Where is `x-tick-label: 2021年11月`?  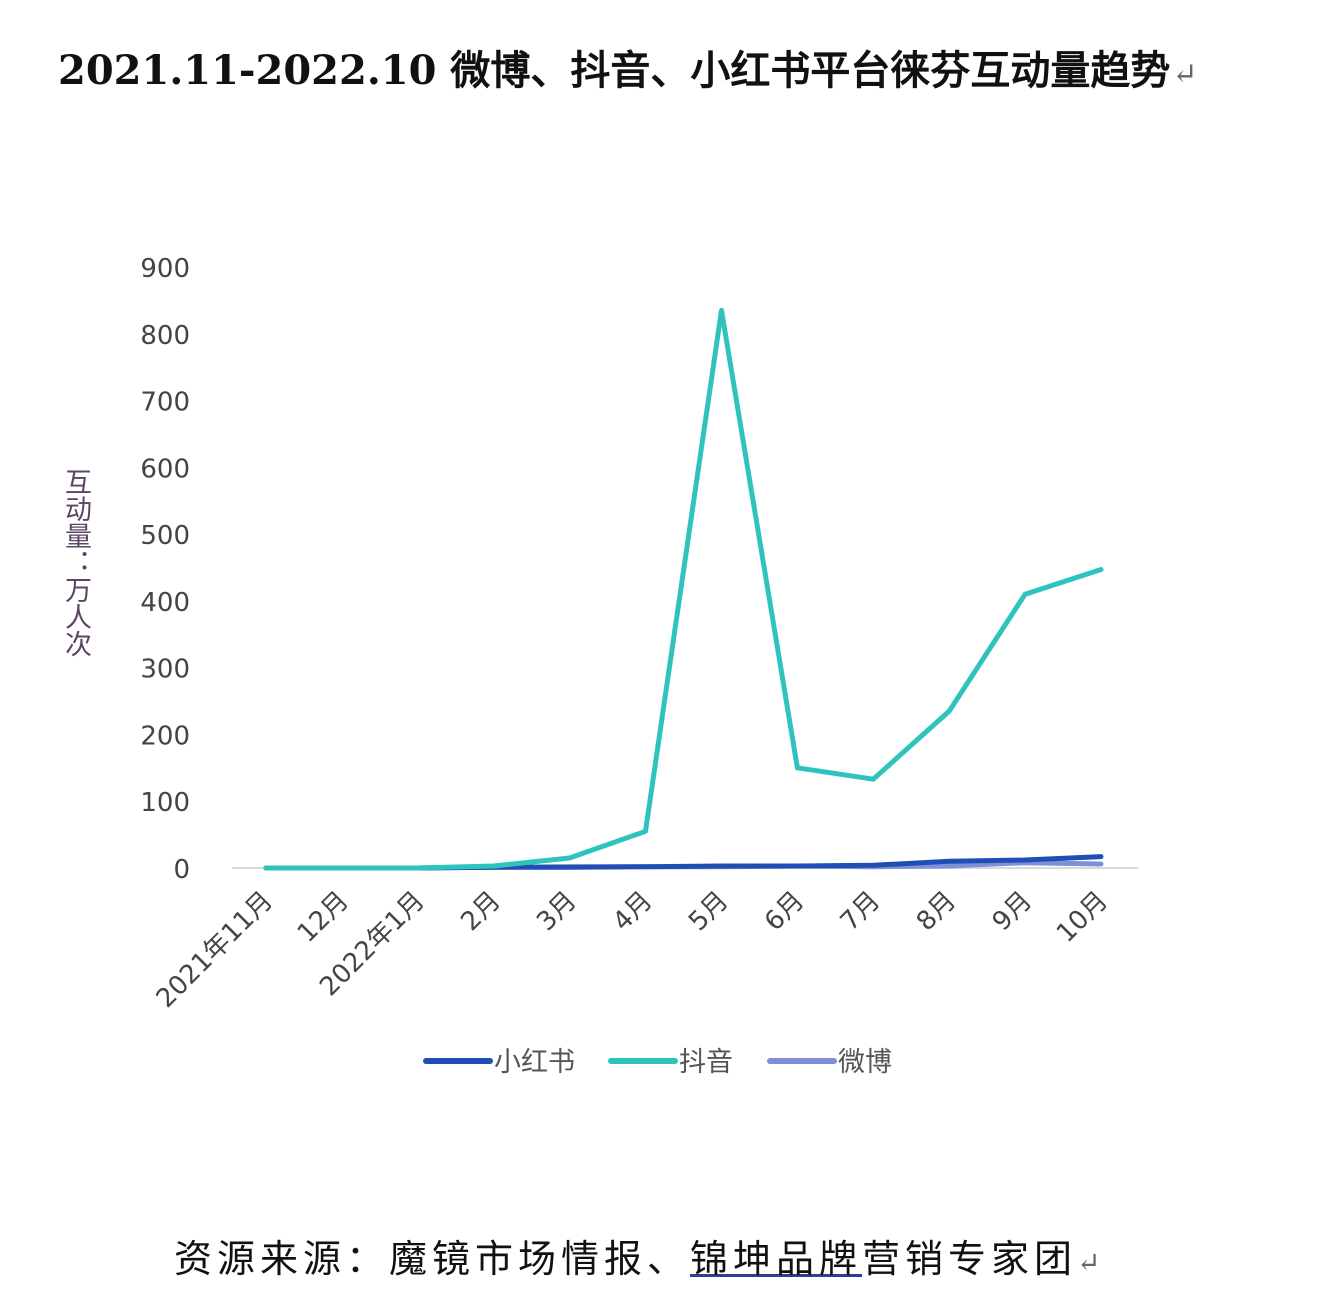
x-tick-label: 2021年11月 is located at coordinates (215, 950).